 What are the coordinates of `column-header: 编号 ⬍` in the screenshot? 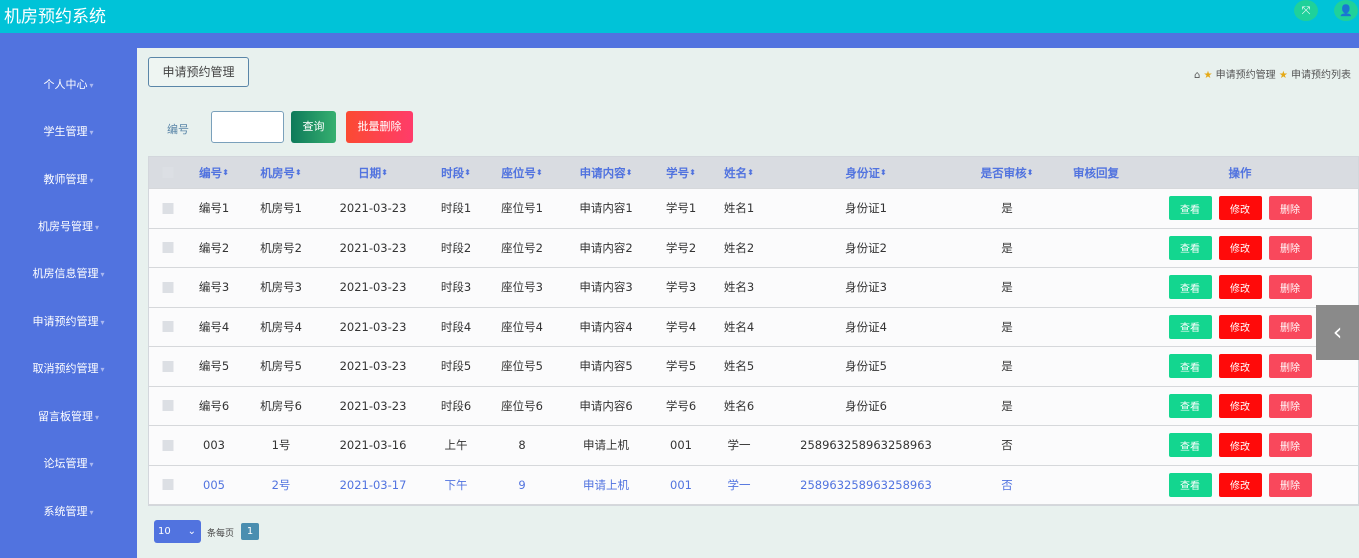 It's located at (214, 172).